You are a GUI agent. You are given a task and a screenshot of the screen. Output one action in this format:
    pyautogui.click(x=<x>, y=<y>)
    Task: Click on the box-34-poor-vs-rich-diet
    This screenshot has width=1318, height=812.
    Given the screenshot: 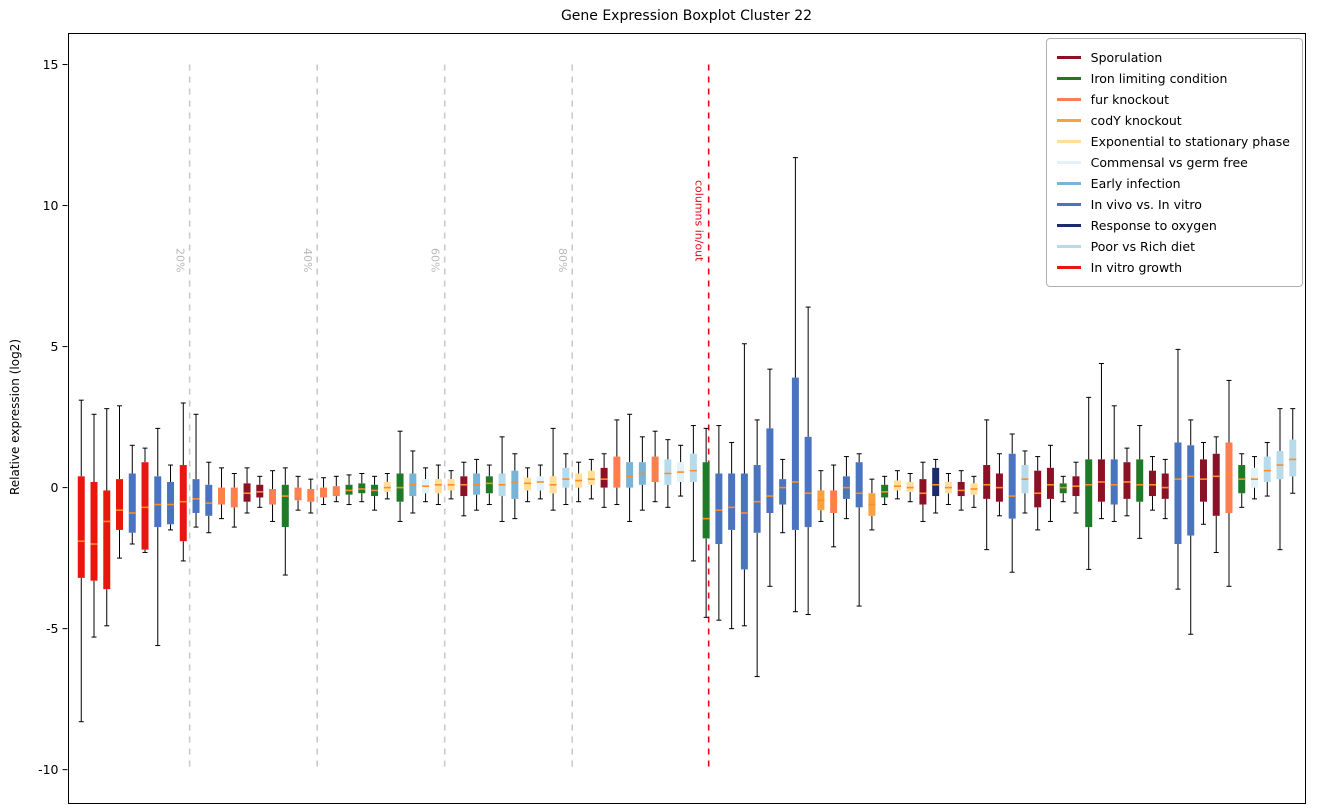 What is the action you would take?
    pyautogui.click(x=502, y=479)
    